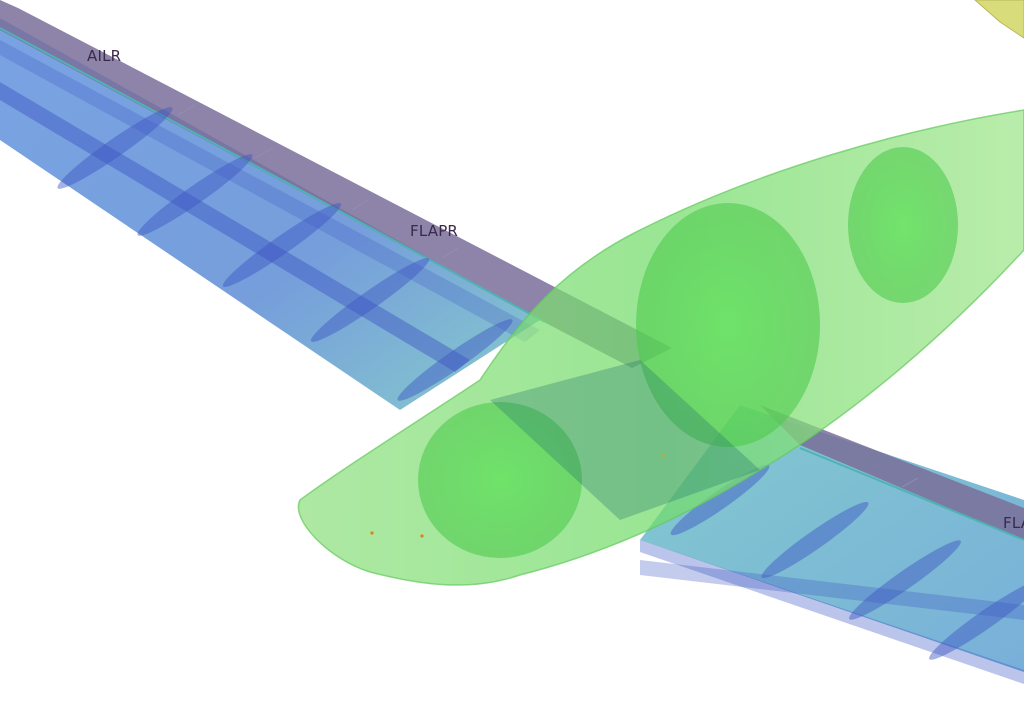 The width and height of the screenshot is (1024, 711). Describe the element at coordinates (999, 19) in the screenshot. I see `tail-surface` at that location.